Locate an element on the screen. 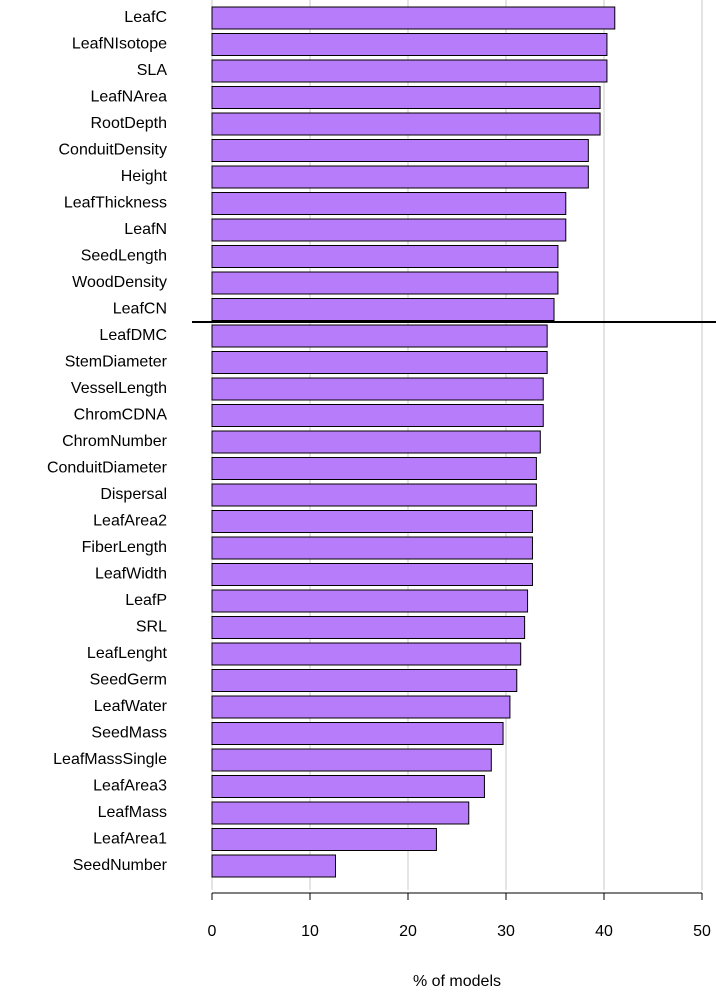  y-tick-label: SeedMass is located at coordinates (129, 733).